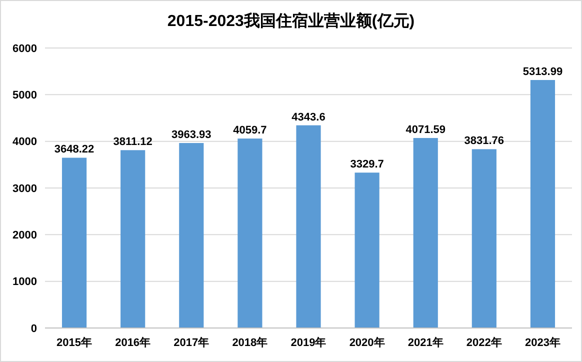 The width and height of the screenshot is (582, 362). What do you see at coordinates (132, 142) in the screenshot?
I see `data-label: 3811.12` at bounding box center [132, 142].